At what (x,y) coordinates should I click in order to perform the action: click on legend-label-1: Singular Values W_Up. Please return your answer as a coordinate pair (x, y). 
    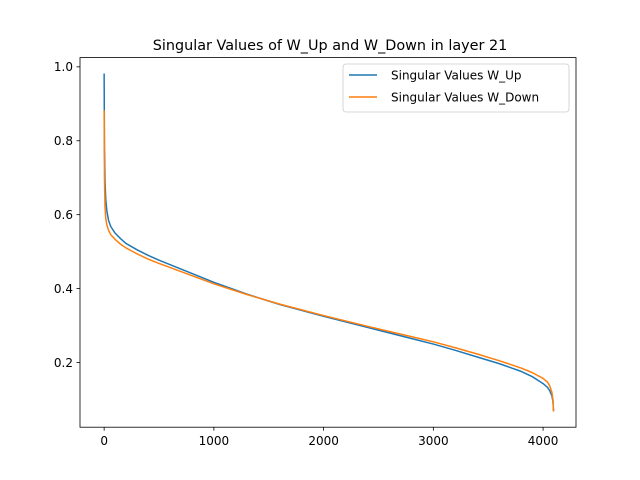
    Looking at the image, I should click on (456, 75).